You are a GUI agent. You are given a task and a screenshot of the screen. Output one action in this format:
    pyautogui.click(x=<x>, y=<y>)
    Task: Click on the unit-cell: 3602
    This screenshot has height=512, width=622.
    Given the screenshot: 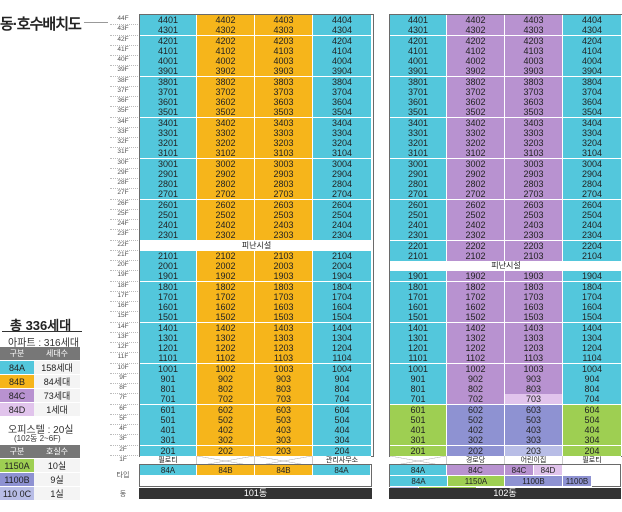 What is the action you would take?
    pyautogui.click(x=476, y=102)
    